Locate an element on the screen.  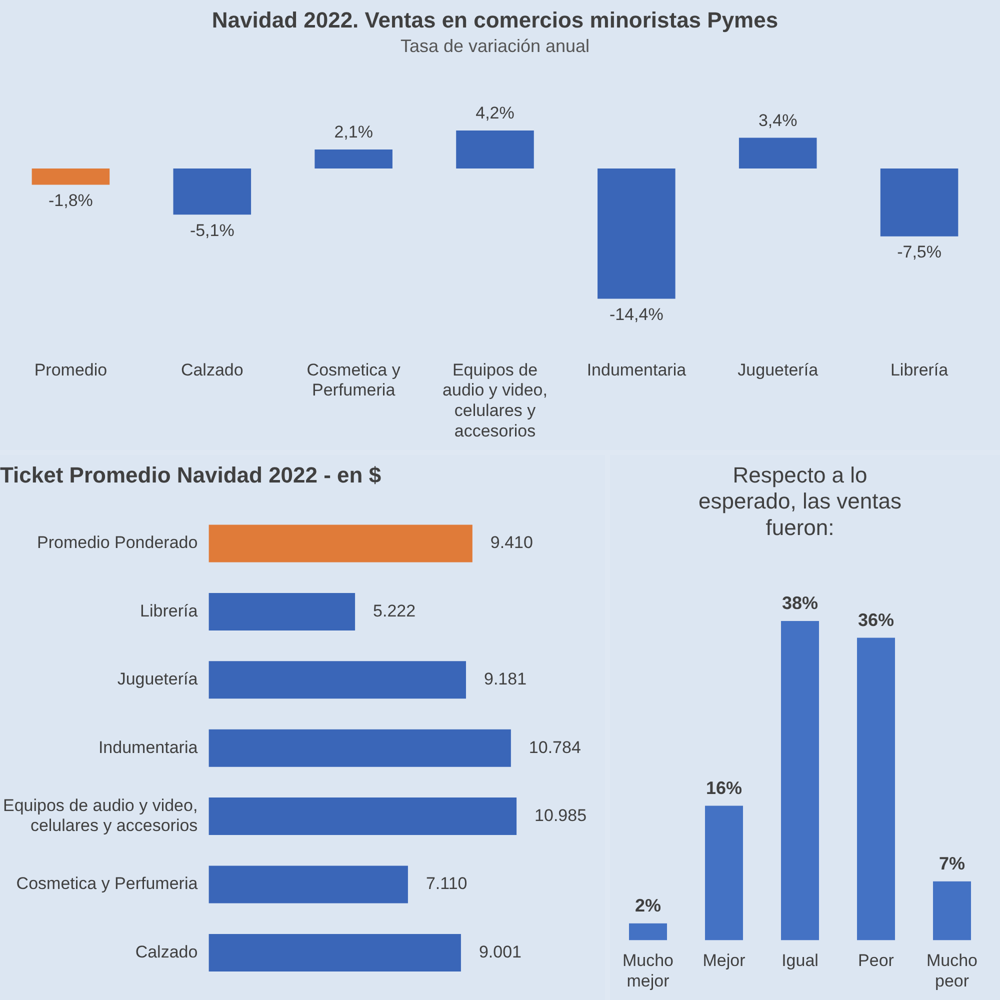
x-tick-label: Juguetería is located at coordinates (778, 370).